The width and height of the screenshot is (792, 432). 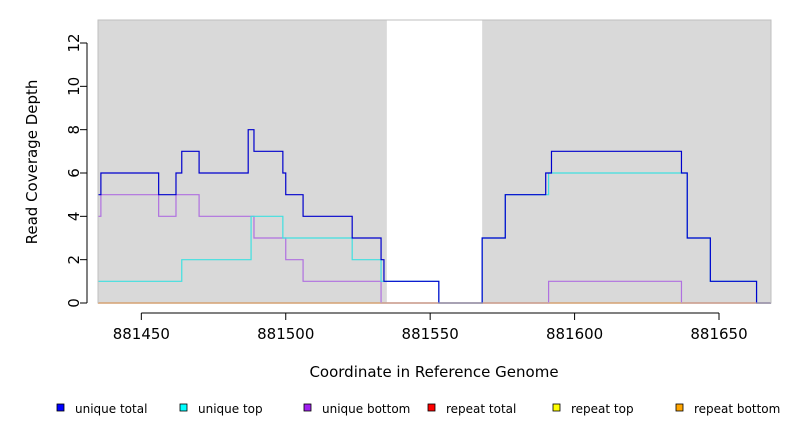 I want to click on y-axis-label: Read Coverage Depth, so click(x=32, y=162).